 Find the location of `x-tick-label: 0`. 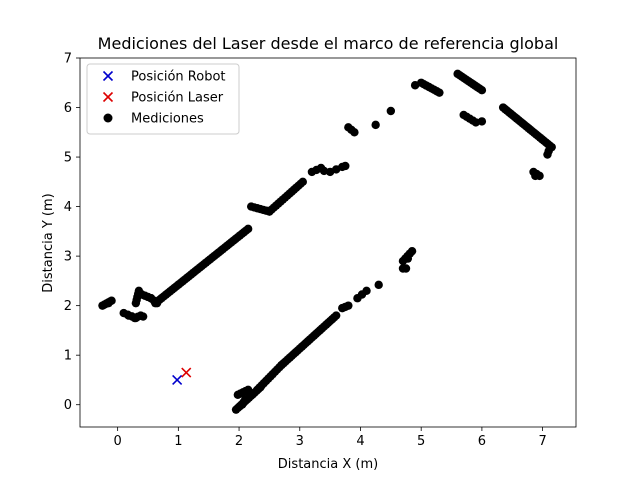

x-tick-label: 0 is located at coordinates (117, 441).